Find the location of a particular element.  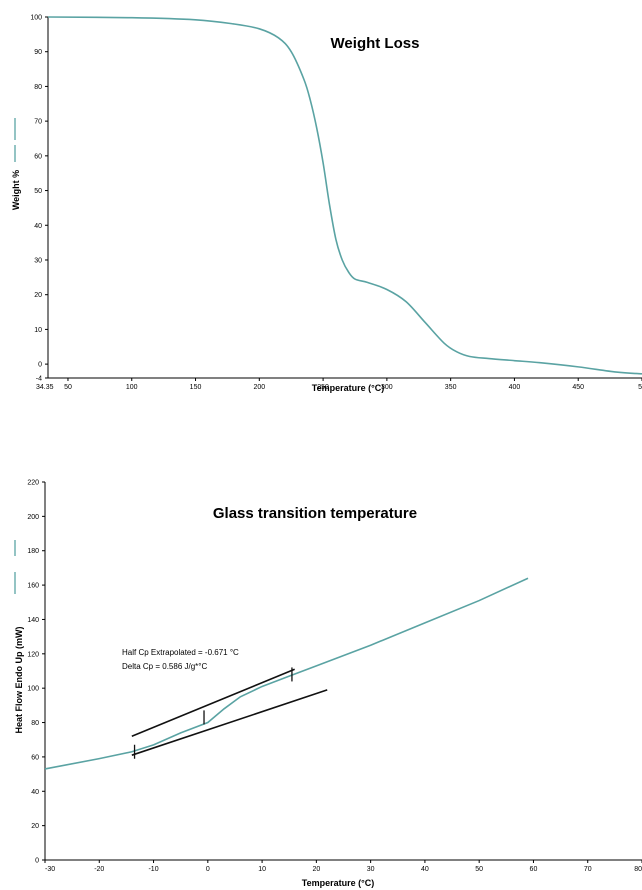

chart1-y-tick-label: -4 is located at coordinates (39, 379).